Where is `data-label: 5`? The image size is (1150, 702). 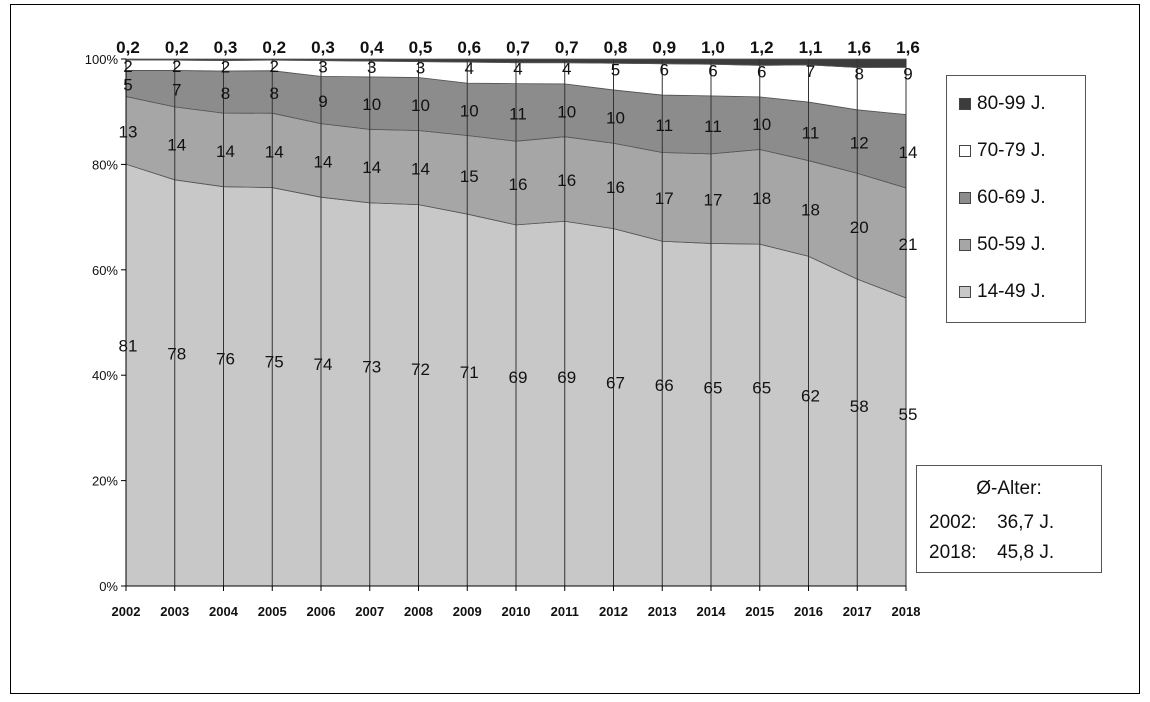
data-label: 5 is located at coordinates (615, 69).